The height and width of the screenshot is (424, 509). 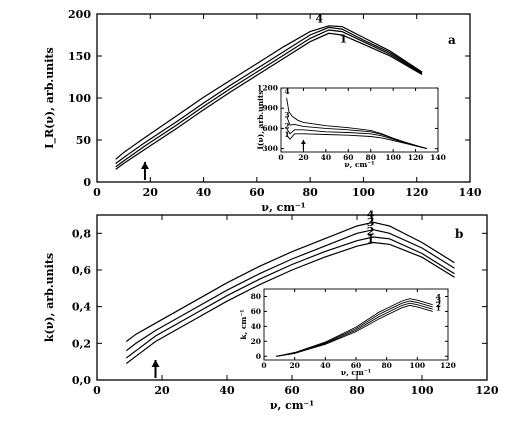 I want to click on panel-a-ytick-label: 0, so click(x=87, y=182).